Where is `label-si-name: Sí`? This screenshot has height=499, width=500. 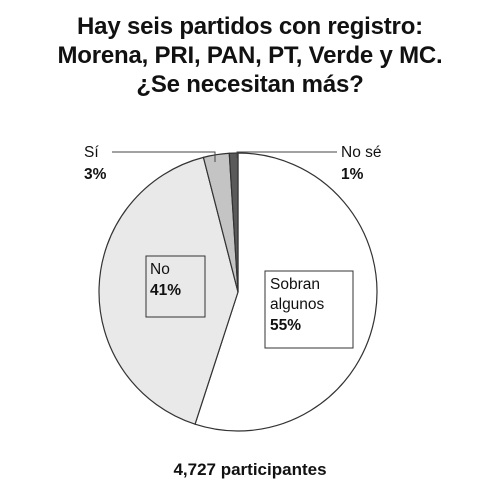 label-si-name: Sí is located at coordinates (91, 152).